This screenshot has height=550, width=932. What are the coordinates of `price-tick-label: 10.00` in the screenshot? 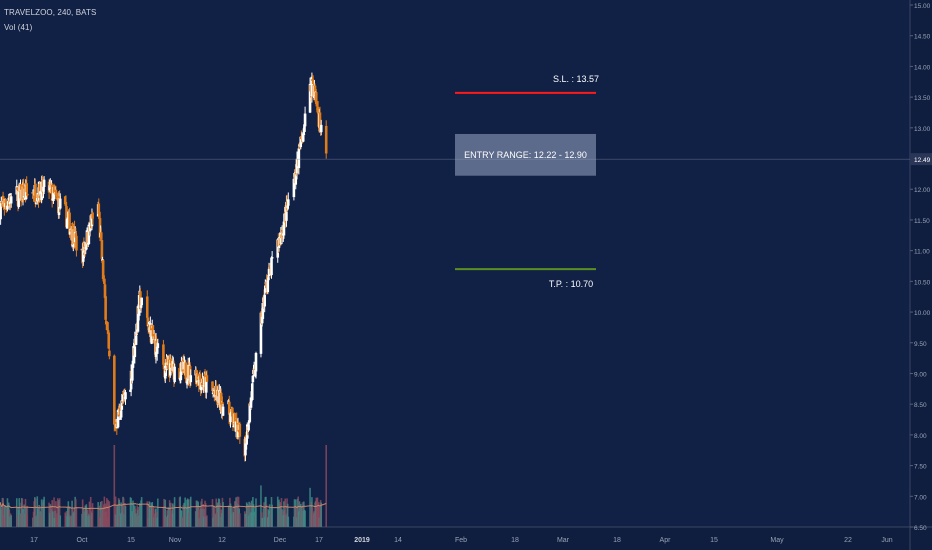 It's located at (922, 313).